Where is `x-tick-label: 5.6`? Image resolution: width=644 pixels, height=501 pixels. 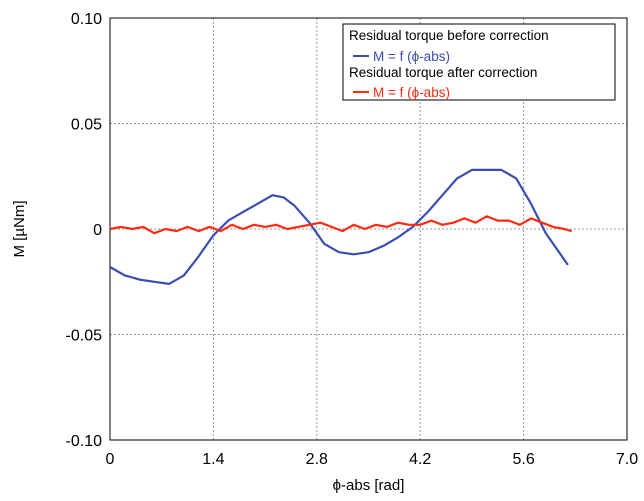
x-tick-label: 5.6 is located at coordinates (523, 459).